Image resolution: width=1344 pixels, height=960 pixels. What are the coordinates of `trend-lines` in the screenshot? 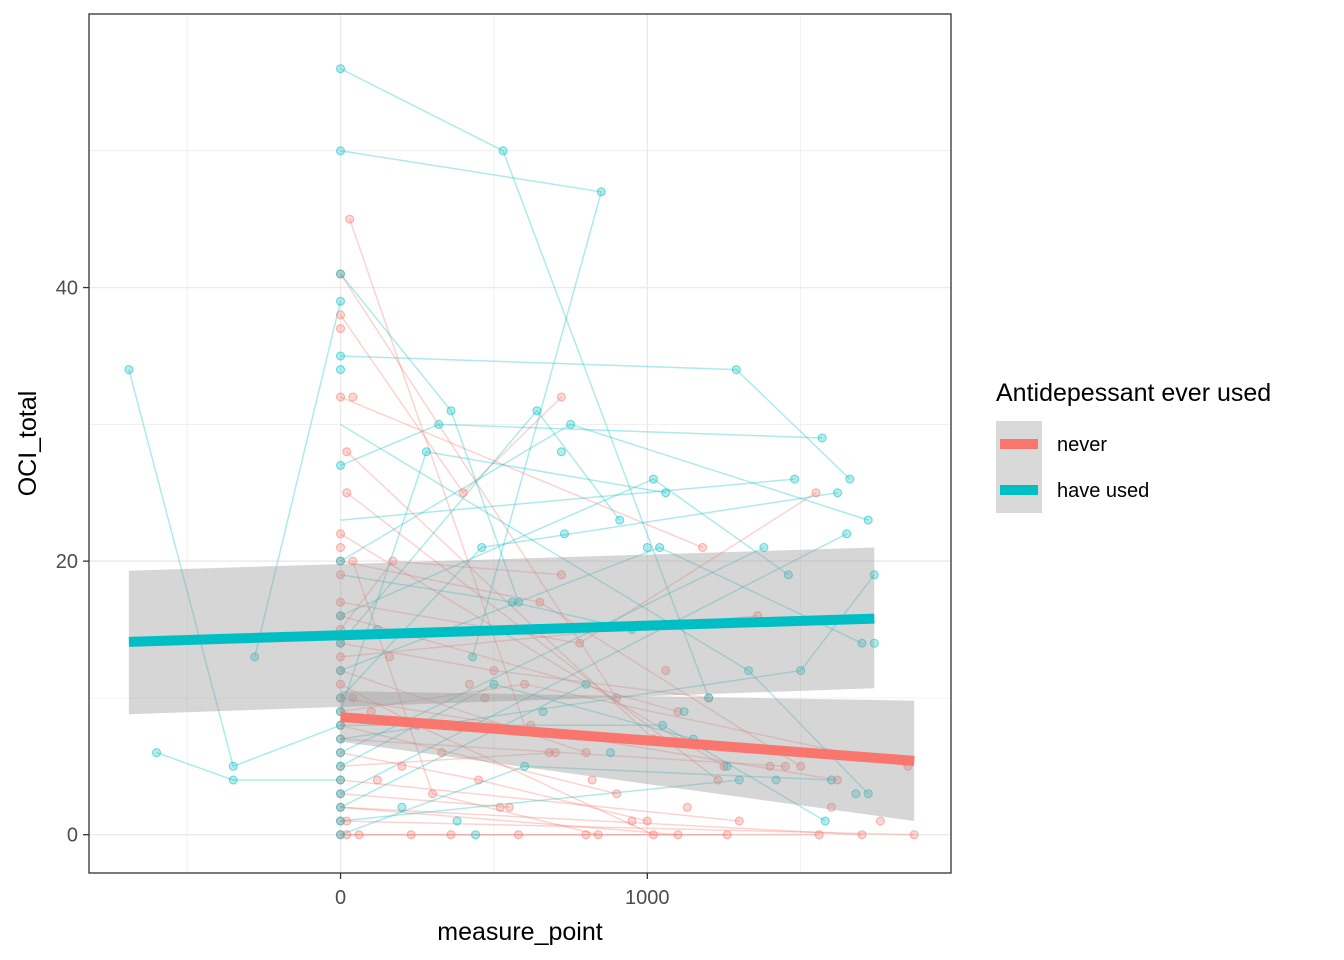 It's located at (521, 689).